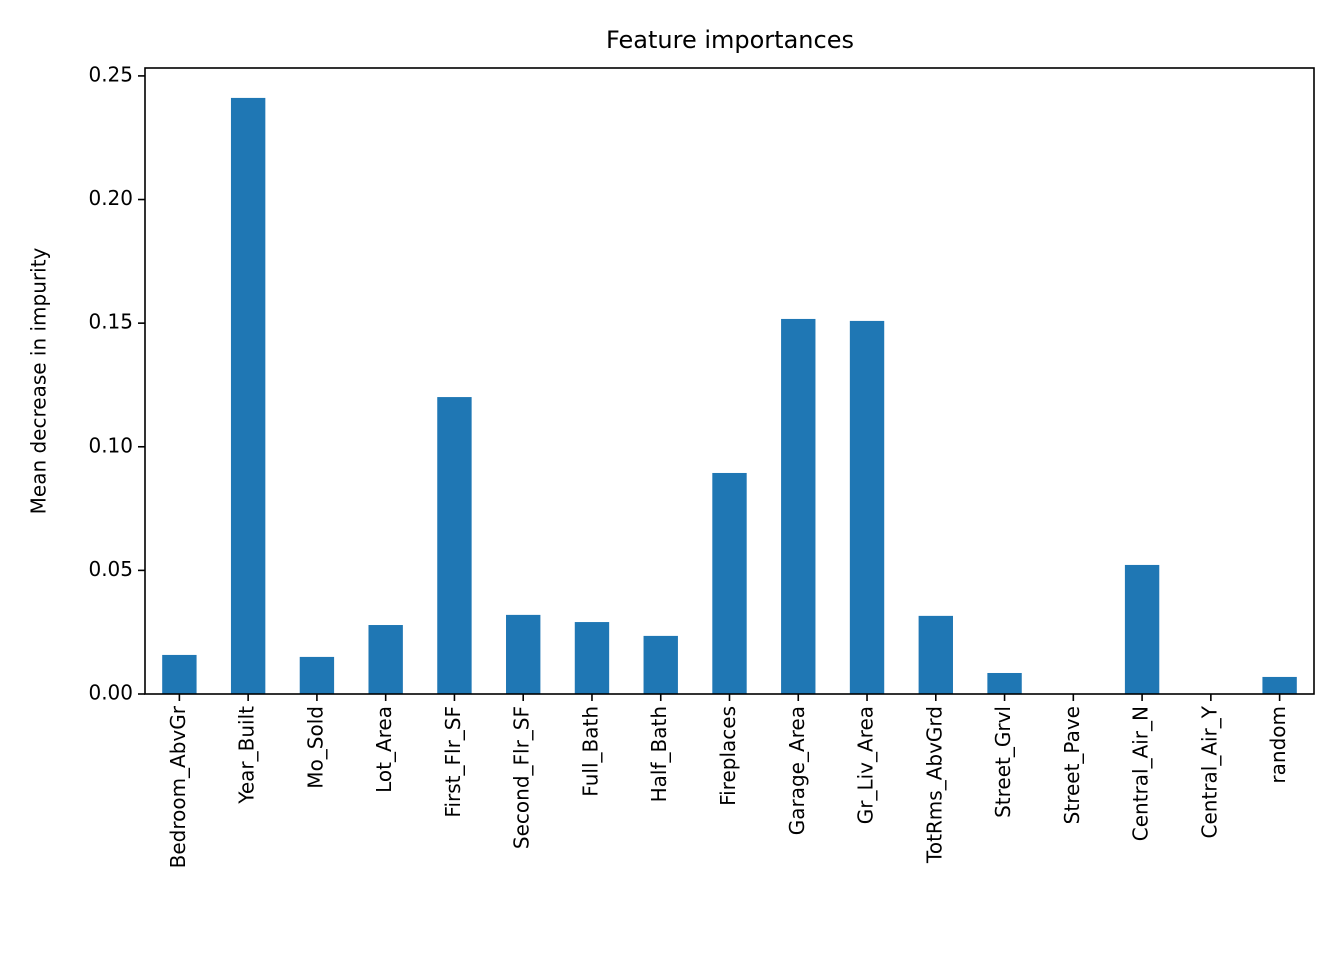 This screenshot has height=960, width=1344. What do you see at coordinates (728, 756) in the screenshot?
I see `x-tick-label: Fireplaces` at bounding box center [728, 756].